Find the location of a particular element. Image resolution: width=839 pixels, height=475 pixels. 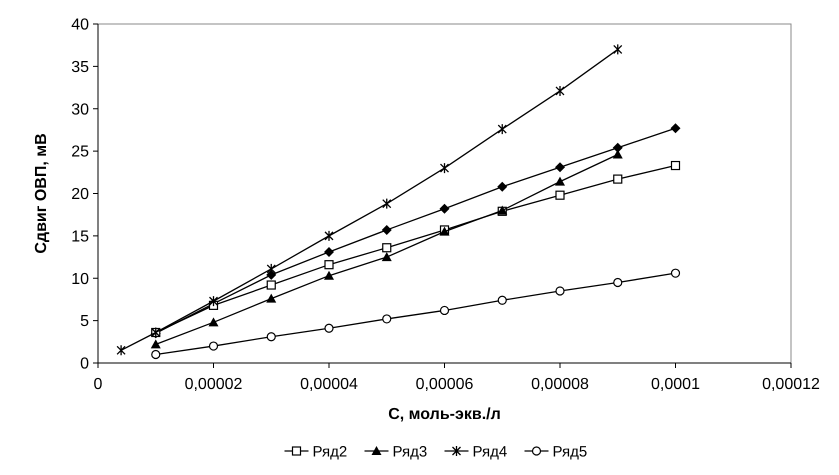

x-tick-label: 0 is located at coordinates (98, 384).